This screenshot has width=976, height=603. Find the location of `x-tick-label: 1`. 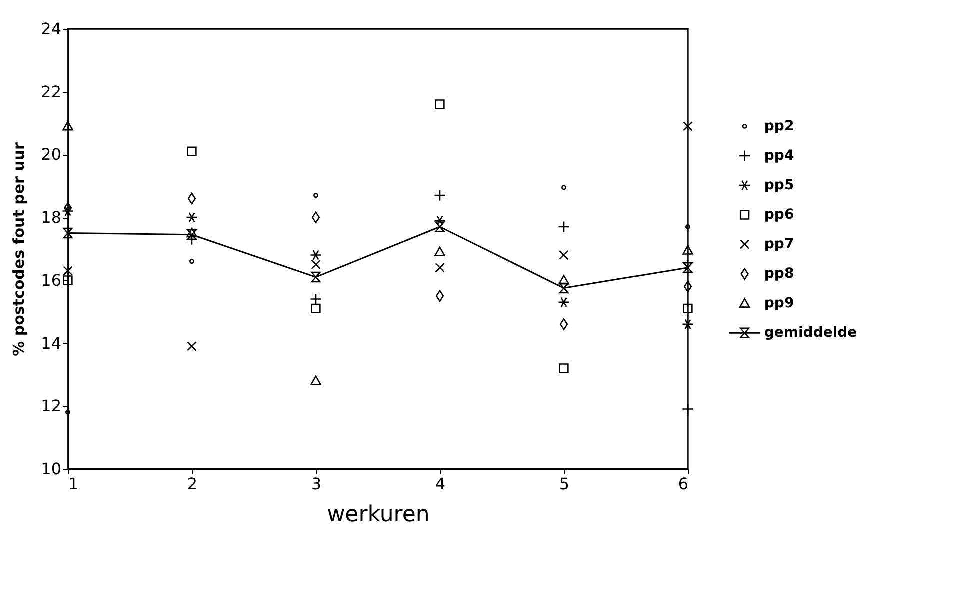

x-tick-label: 1 is located at coordinates (73, 484).